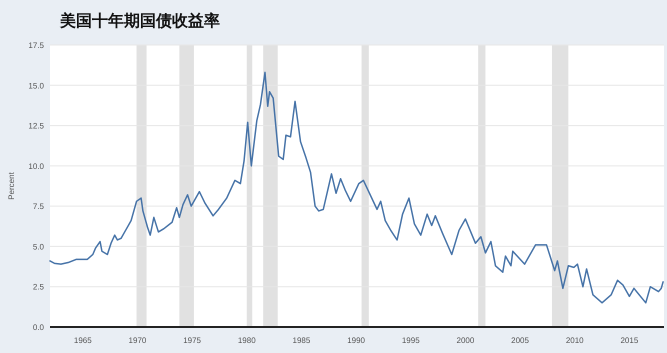  Describe the element at coordinates (38, 247) in the screenshot. I see `y-tick-label: 5.0` at that location.